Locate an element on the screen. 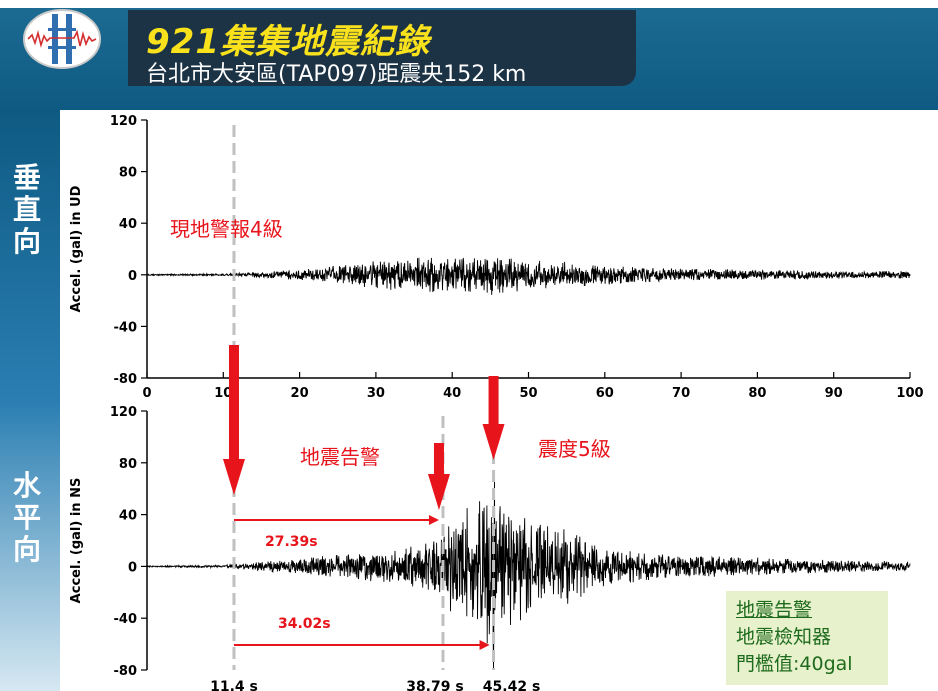 This screenshot has width=938, height=691. waveform-line is located at coordinates (528, 276).